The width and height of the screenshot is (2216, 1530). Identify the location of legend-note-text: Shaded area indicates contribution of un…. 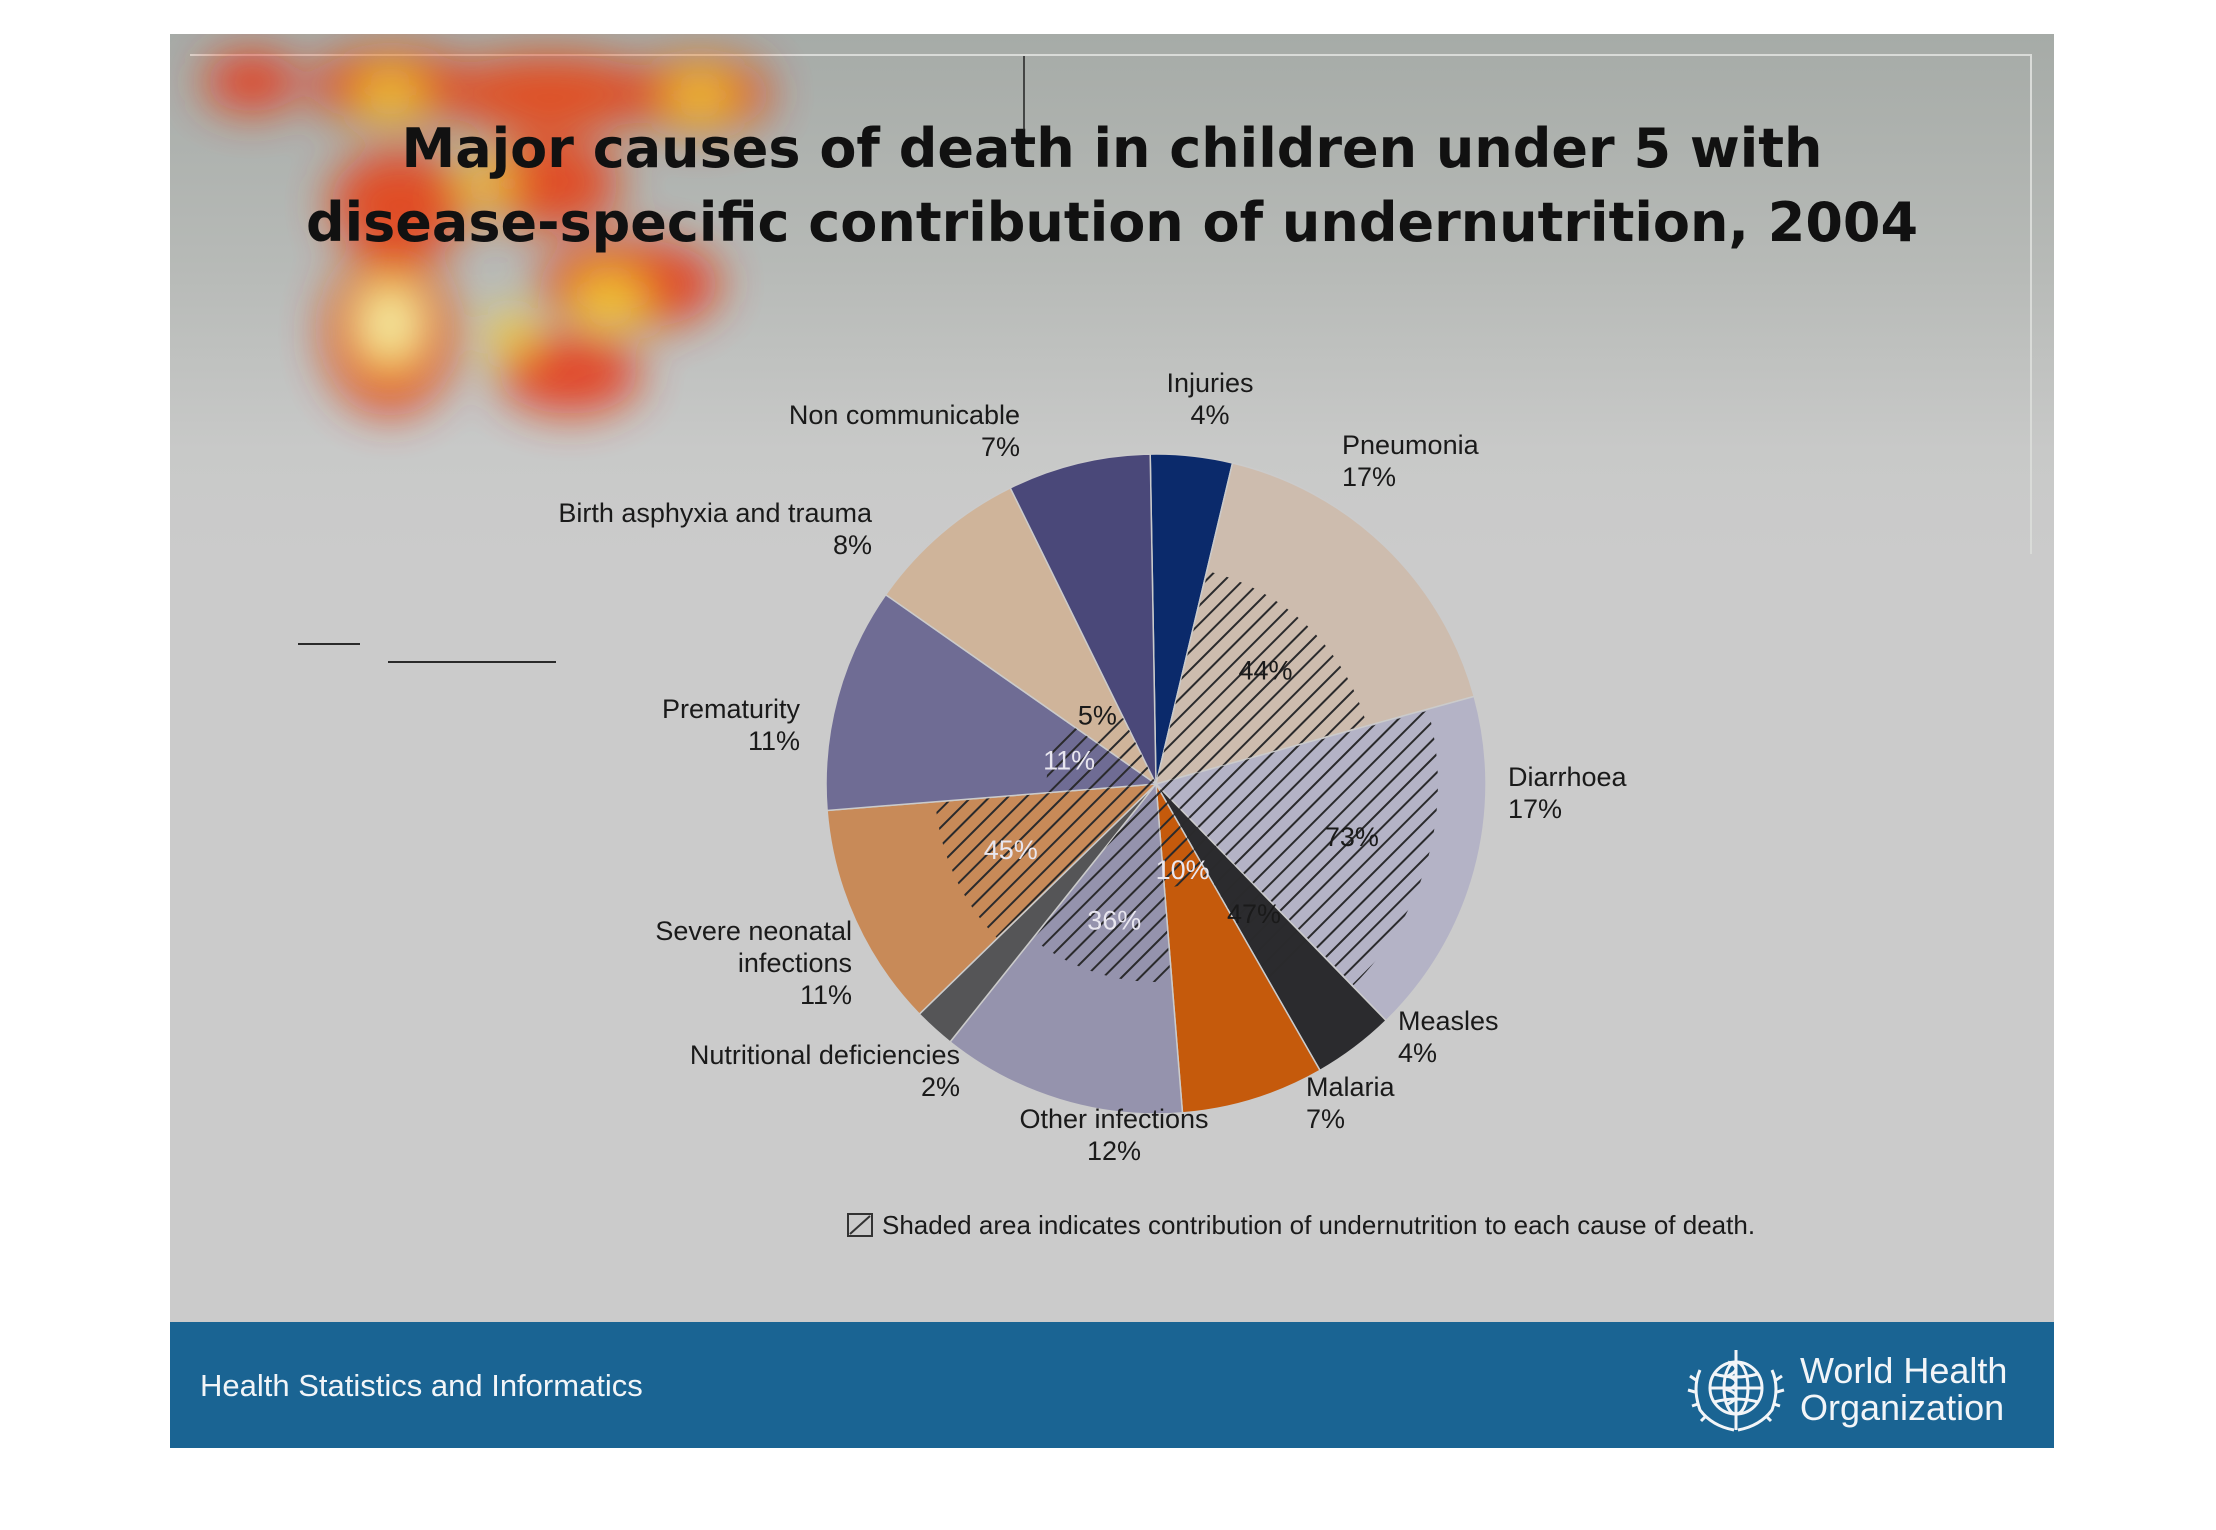
(1318, 1225).